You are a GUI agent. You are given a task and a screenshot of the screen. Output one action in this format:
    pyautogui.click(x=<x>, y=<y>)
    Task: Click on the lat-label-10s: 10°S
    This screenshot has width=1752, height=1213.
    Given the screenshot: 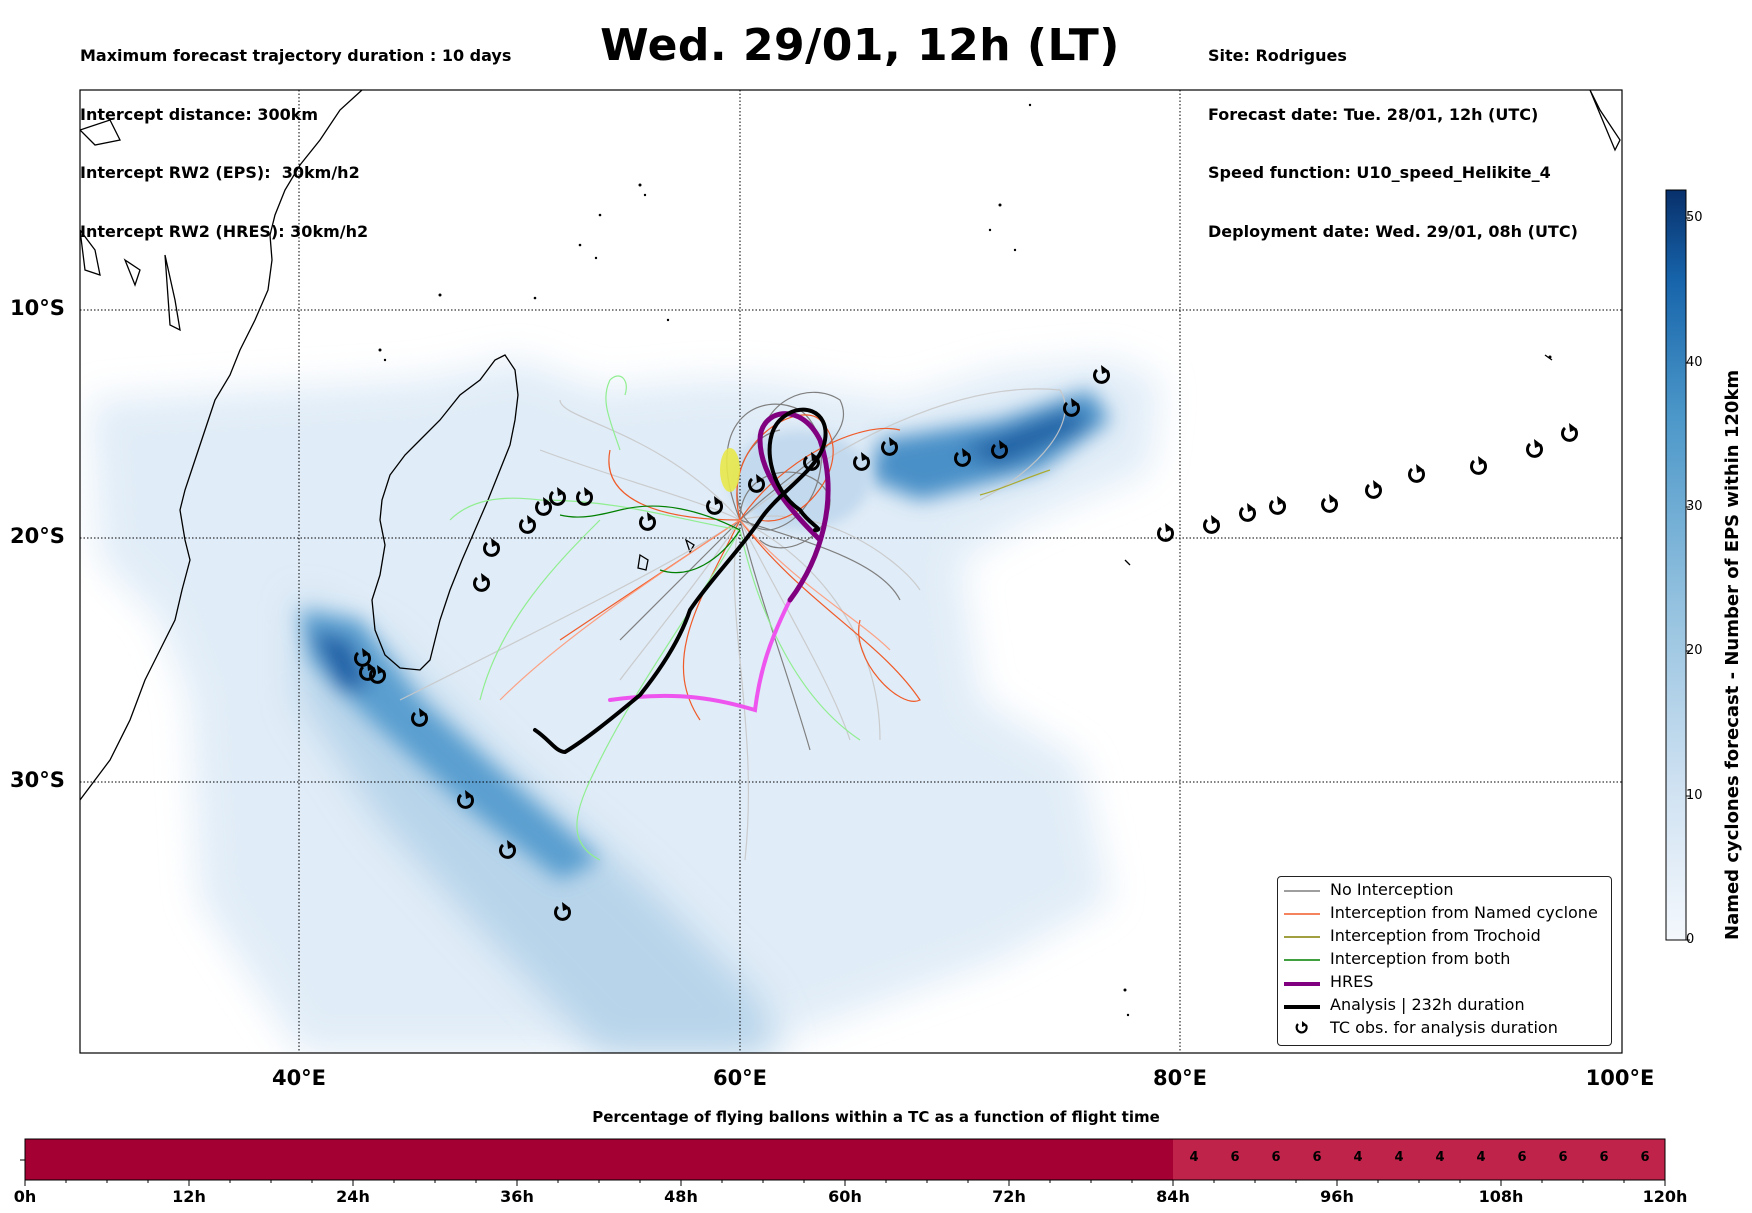 What is the action you would take?
    pyautogui.click(x=37, y=308)
    